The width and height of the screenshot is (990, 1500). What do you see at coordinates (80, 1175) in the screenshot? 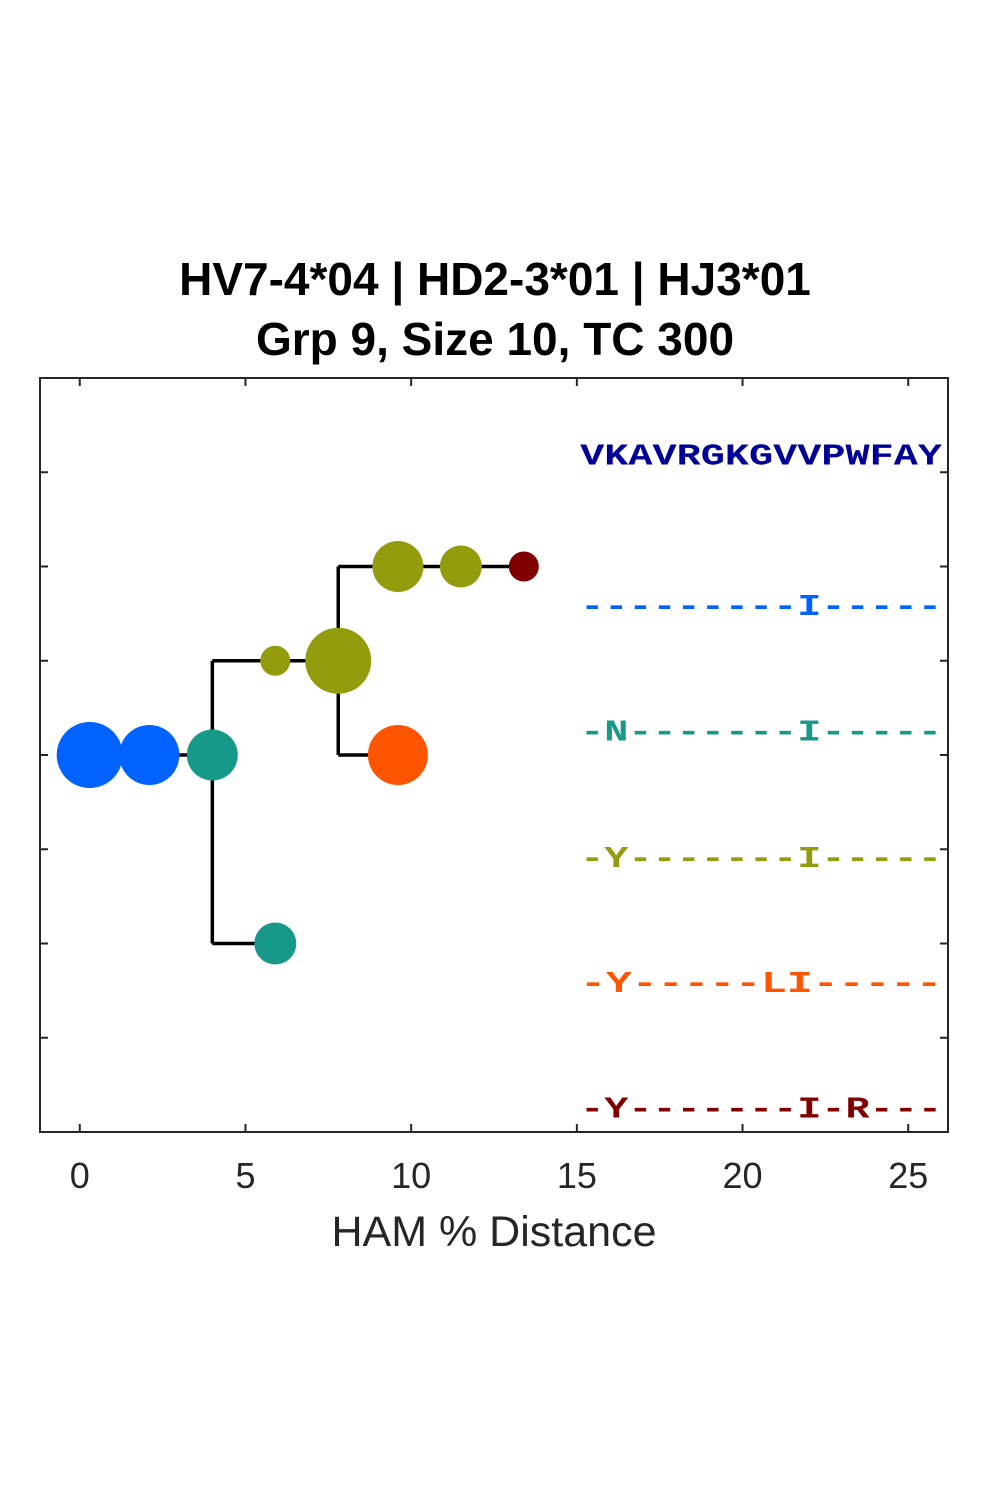
I see `x-tick-label: 0` at bounding box center [80, 1175].